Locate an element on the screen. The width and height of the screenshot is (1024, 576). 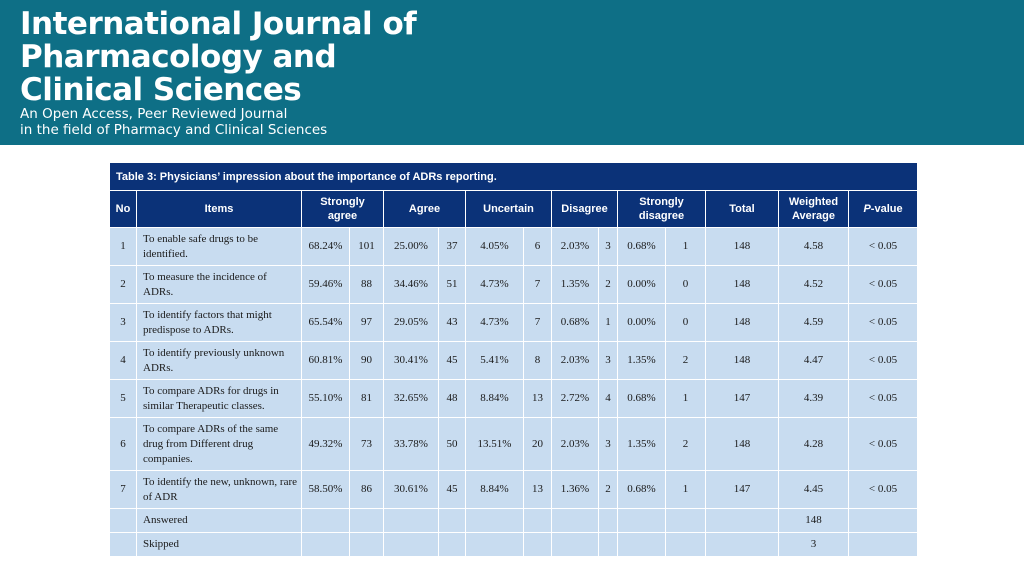
cell-weighted-average: 4.45 is located at coordinates (813, 489).